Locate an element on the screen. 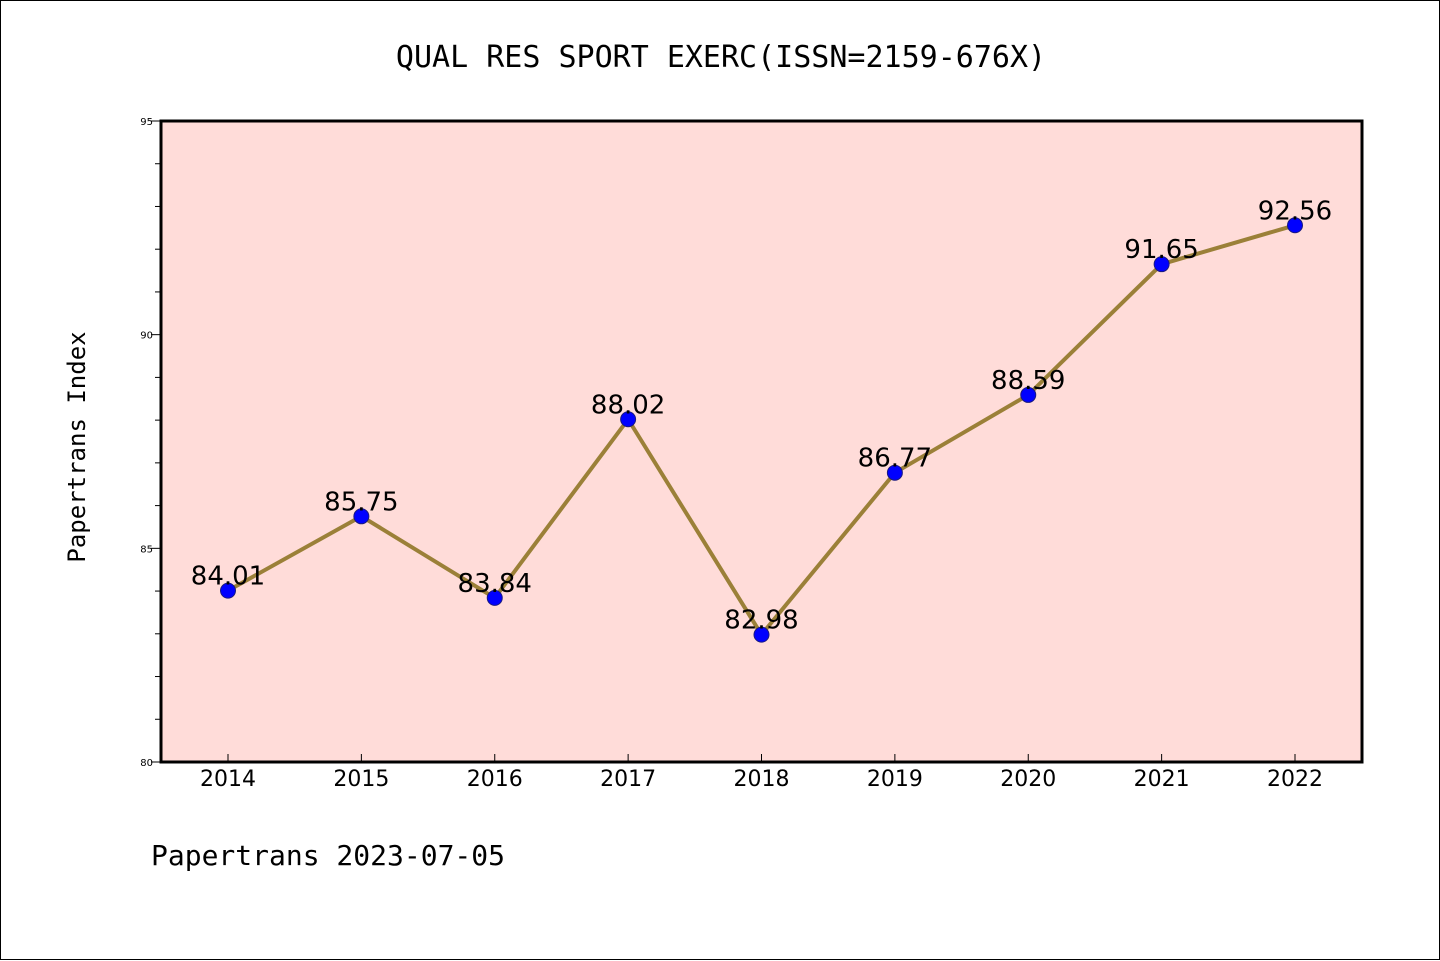 Image resolution: width=1440 pixels, height=961 pixels. x-tick-label: 2021 is located at coordinates (1162, 779).